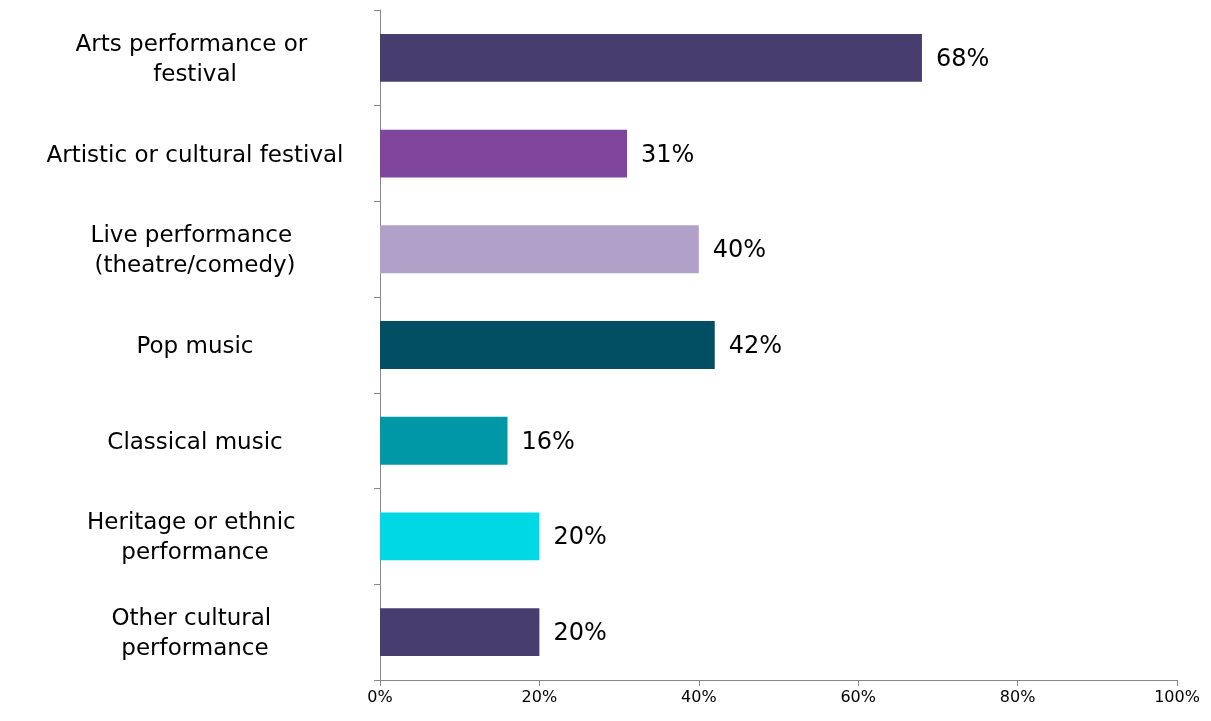 The width and height of the screenshot is (1211, 721). Describe the element at coordinates (539, 696) in the screenshot. I see `x-tick-label: 20%` at that location.